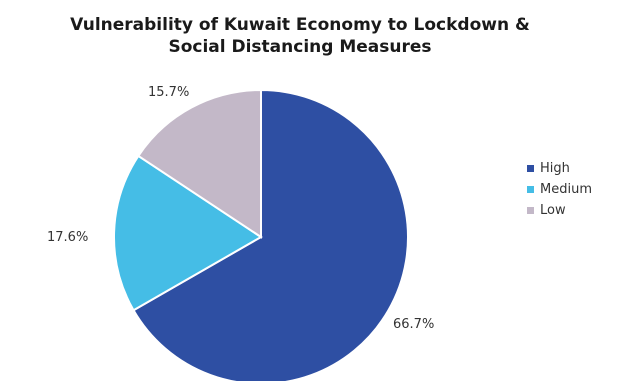 This screenshot has height=381, width=637. Describe the element at coordinates (300, 47) in the screenshot. I see `chart-title-line-2: Social Distancing Measures` at that location.